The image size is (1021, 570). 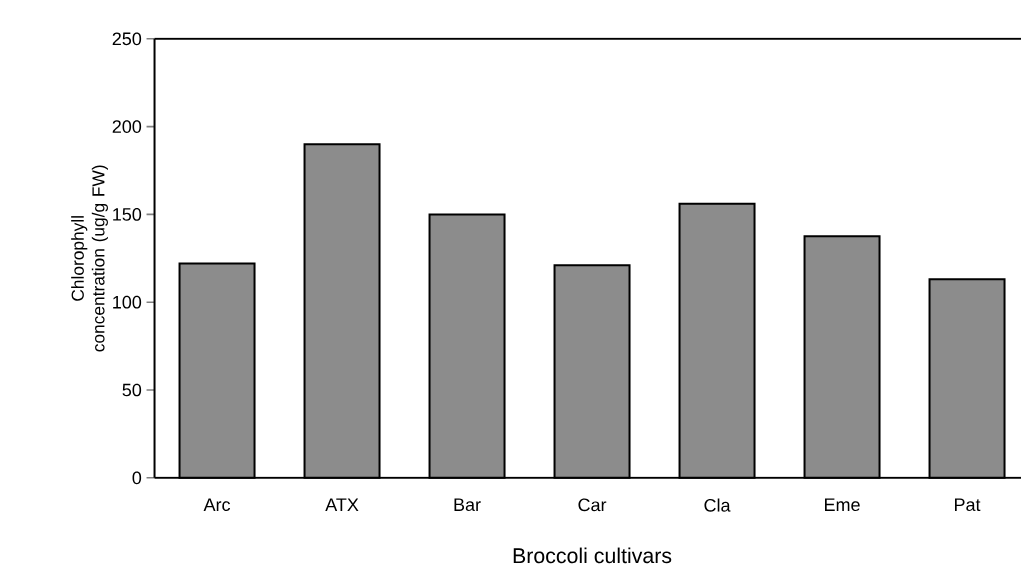 I want to click on y-tick-label: 0, so click(x=137, y=478).